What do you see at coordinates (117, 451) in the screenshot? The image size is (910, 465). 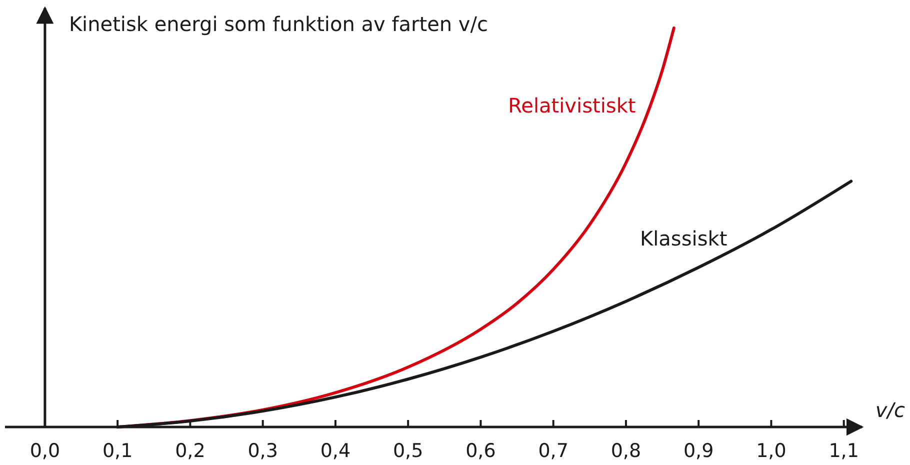 I see `x-tick-label: 0,1` at bounding box center [117, 451].